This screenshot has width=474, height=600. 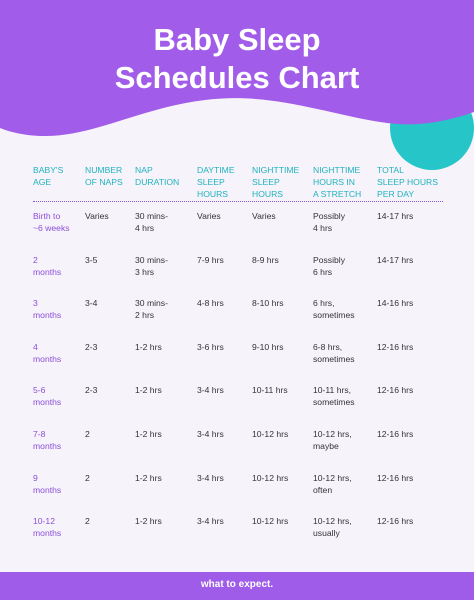 I want to click on cell: 30 mins- 2 hrs, so click(x=151, y=309).